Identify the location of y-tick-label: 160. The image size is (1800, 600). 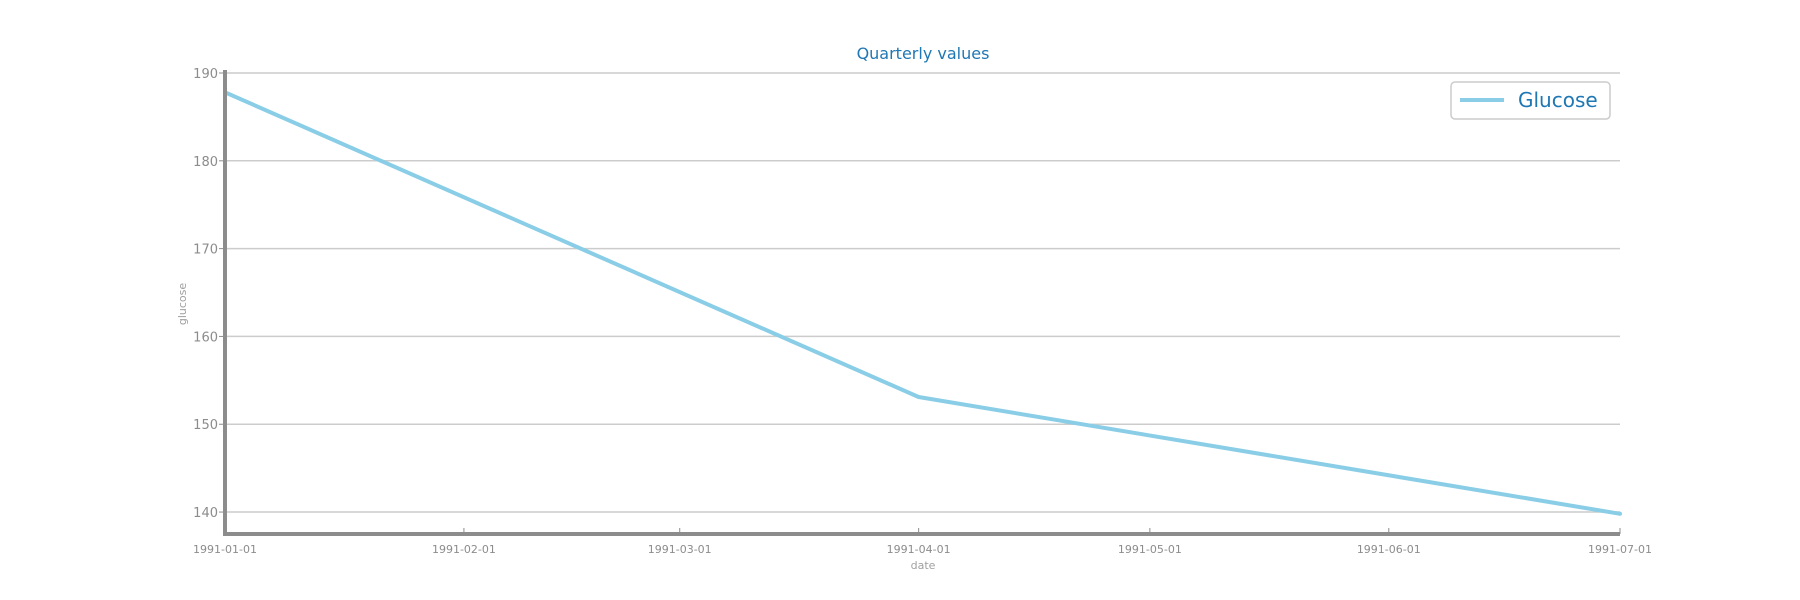
(205, 337).